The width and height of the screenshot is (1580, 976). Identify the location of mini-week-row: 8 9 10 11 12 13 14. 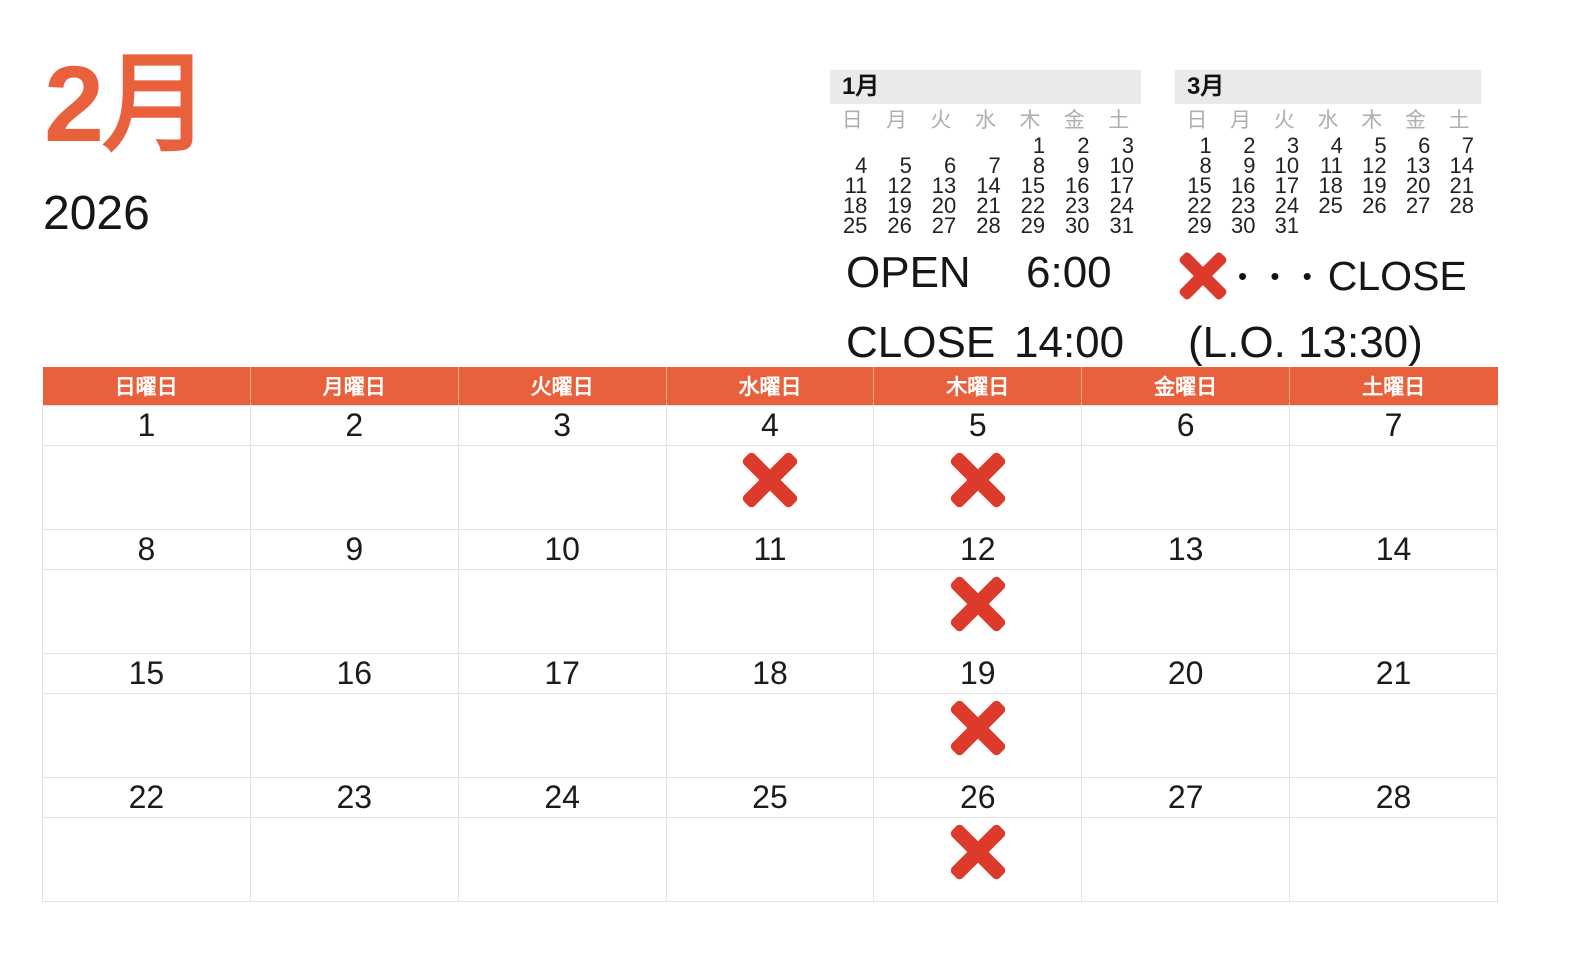
(1328, 165).